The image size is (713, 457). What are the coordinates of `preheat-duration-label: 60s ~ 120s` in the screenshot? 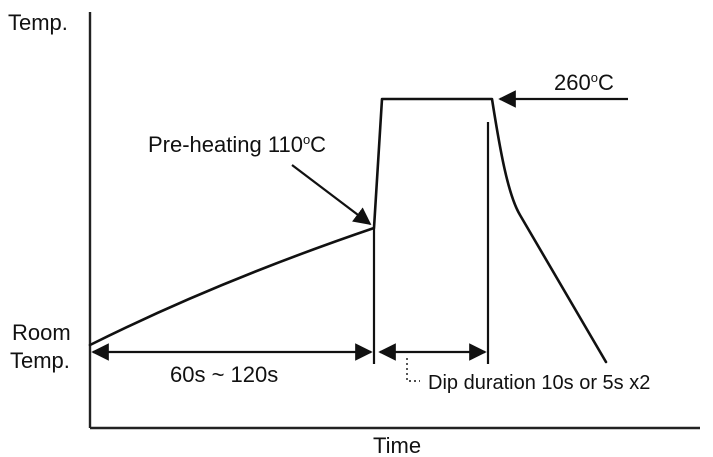 It's located at (224, 374).